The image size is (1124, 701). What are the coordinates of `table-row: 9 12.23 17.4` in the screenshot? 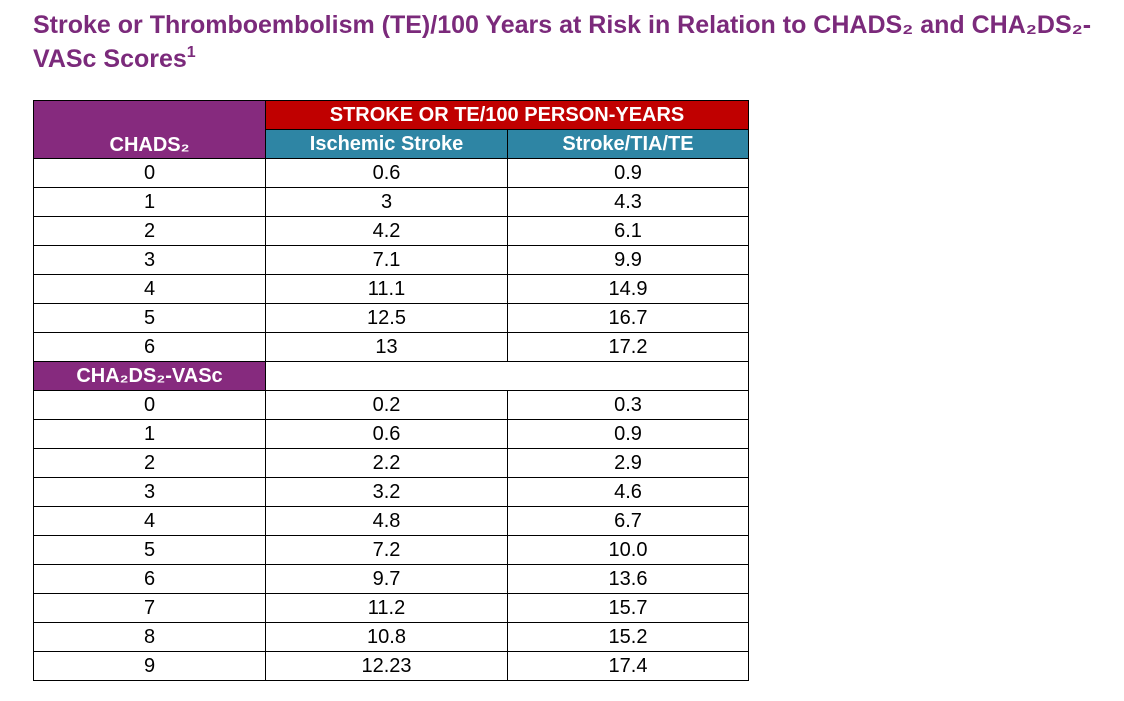 It's located at (391, 666).